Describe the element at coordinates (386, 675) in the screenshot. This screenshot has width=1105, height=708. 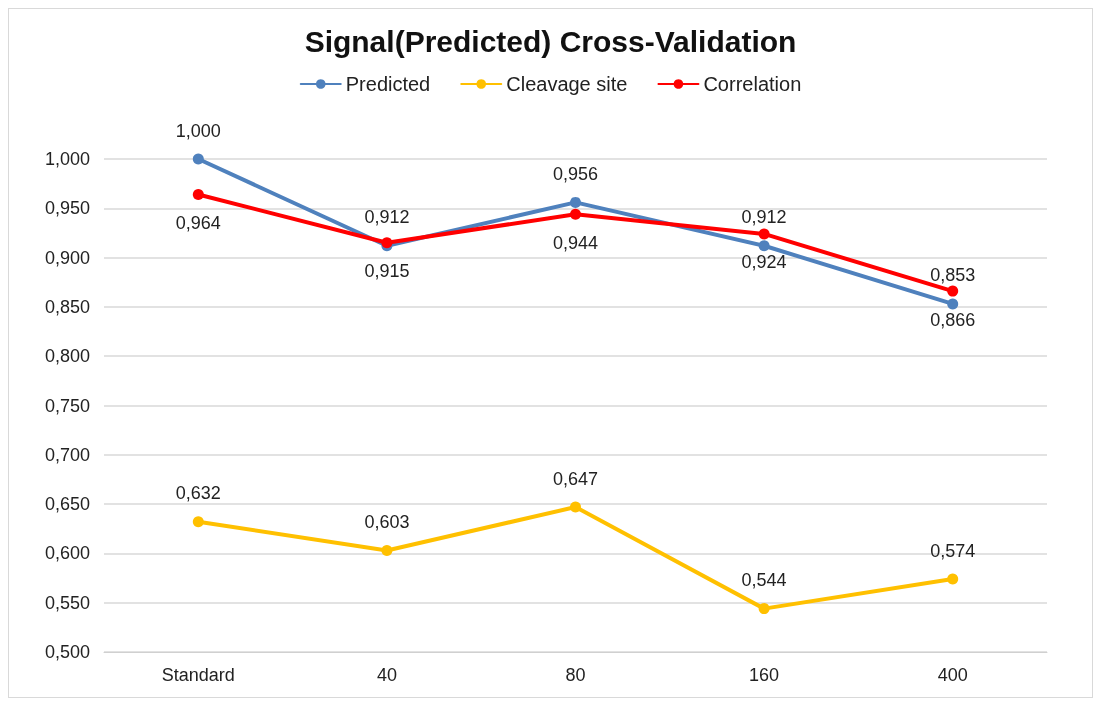
I see `x-tick-label: 40` at that location.